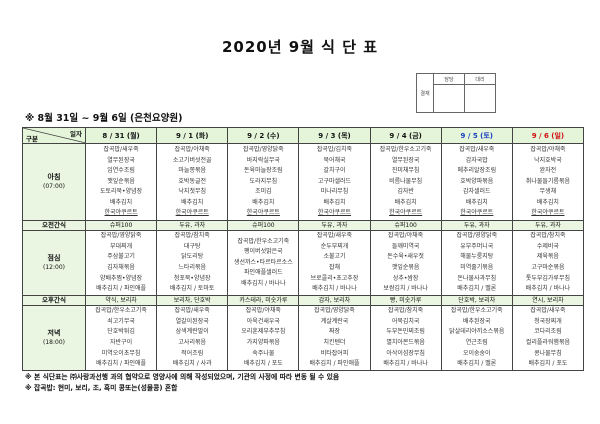 The height and width of the screenshot is (424, 600). What do you see at coordinates (32, 139) in the screenshot?
I see `corner-type-label: 구분` at bounding box center [32, 139].